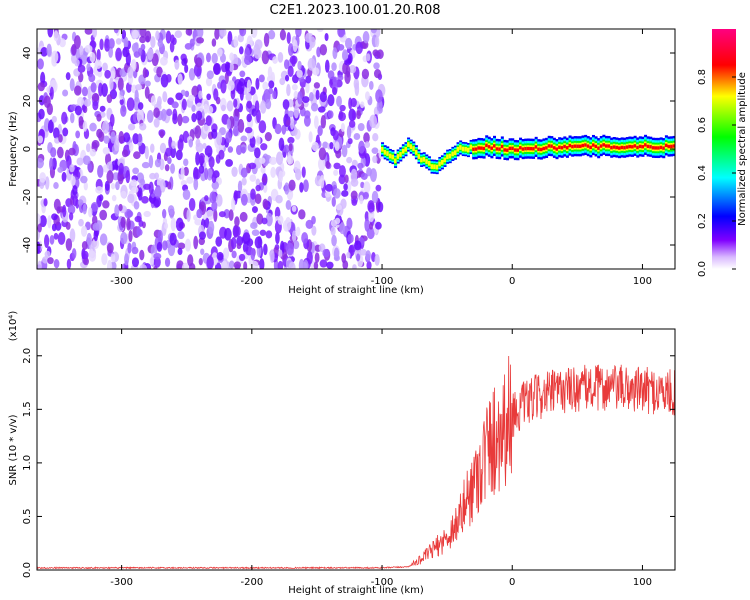 The image size is (750, 600). Describe the element at coordinates (702, 221) in the screenshot. I see `colorbar-tick-label: 0.2` at that location.